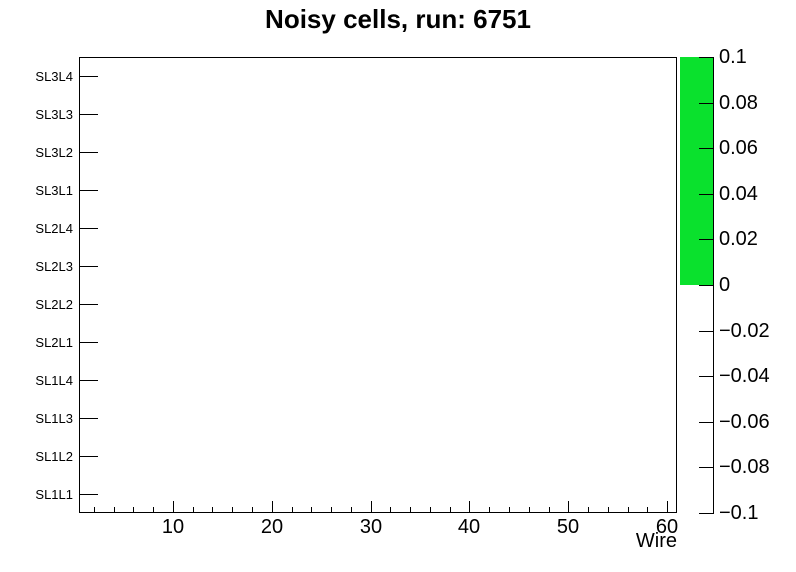  Describe the element at coordinates (739, 513) in the screenshot. I see `z-tick-label: −0.1` at that location.